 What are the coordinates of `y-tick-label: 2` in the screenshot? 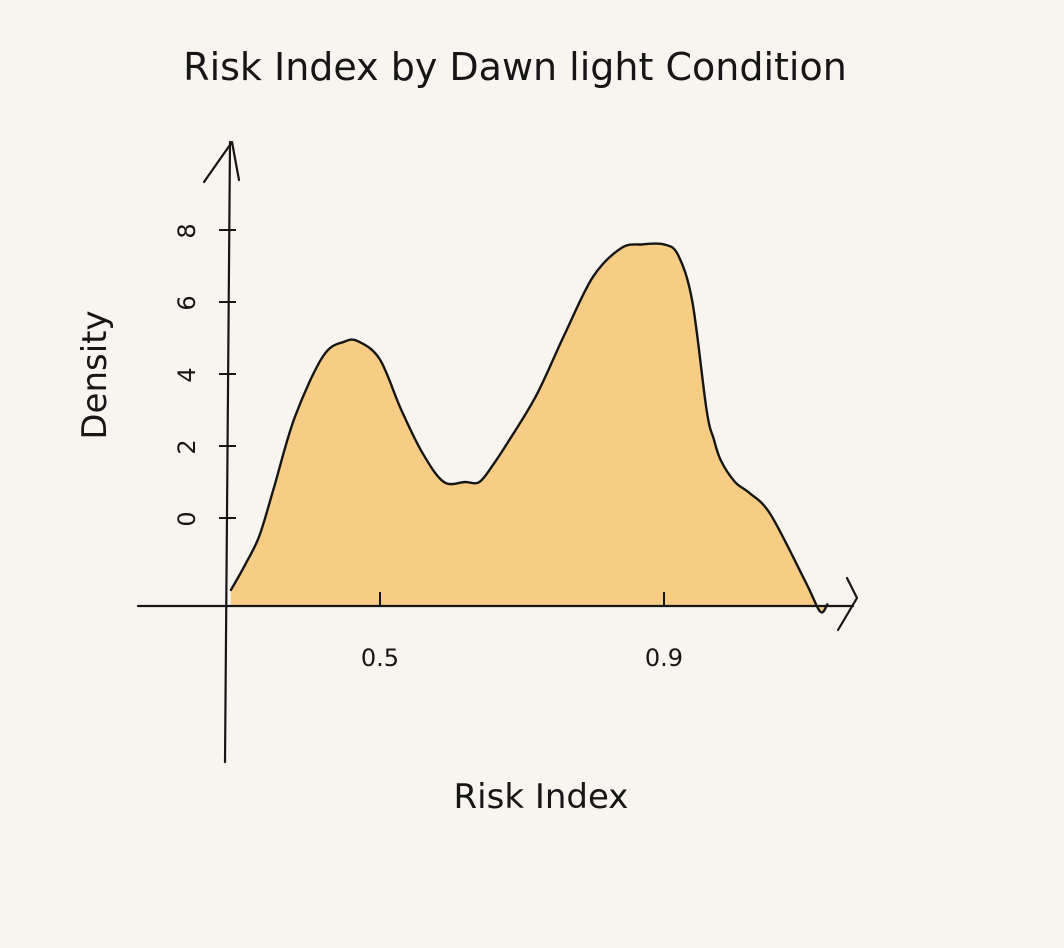 It's located at (187, 446).